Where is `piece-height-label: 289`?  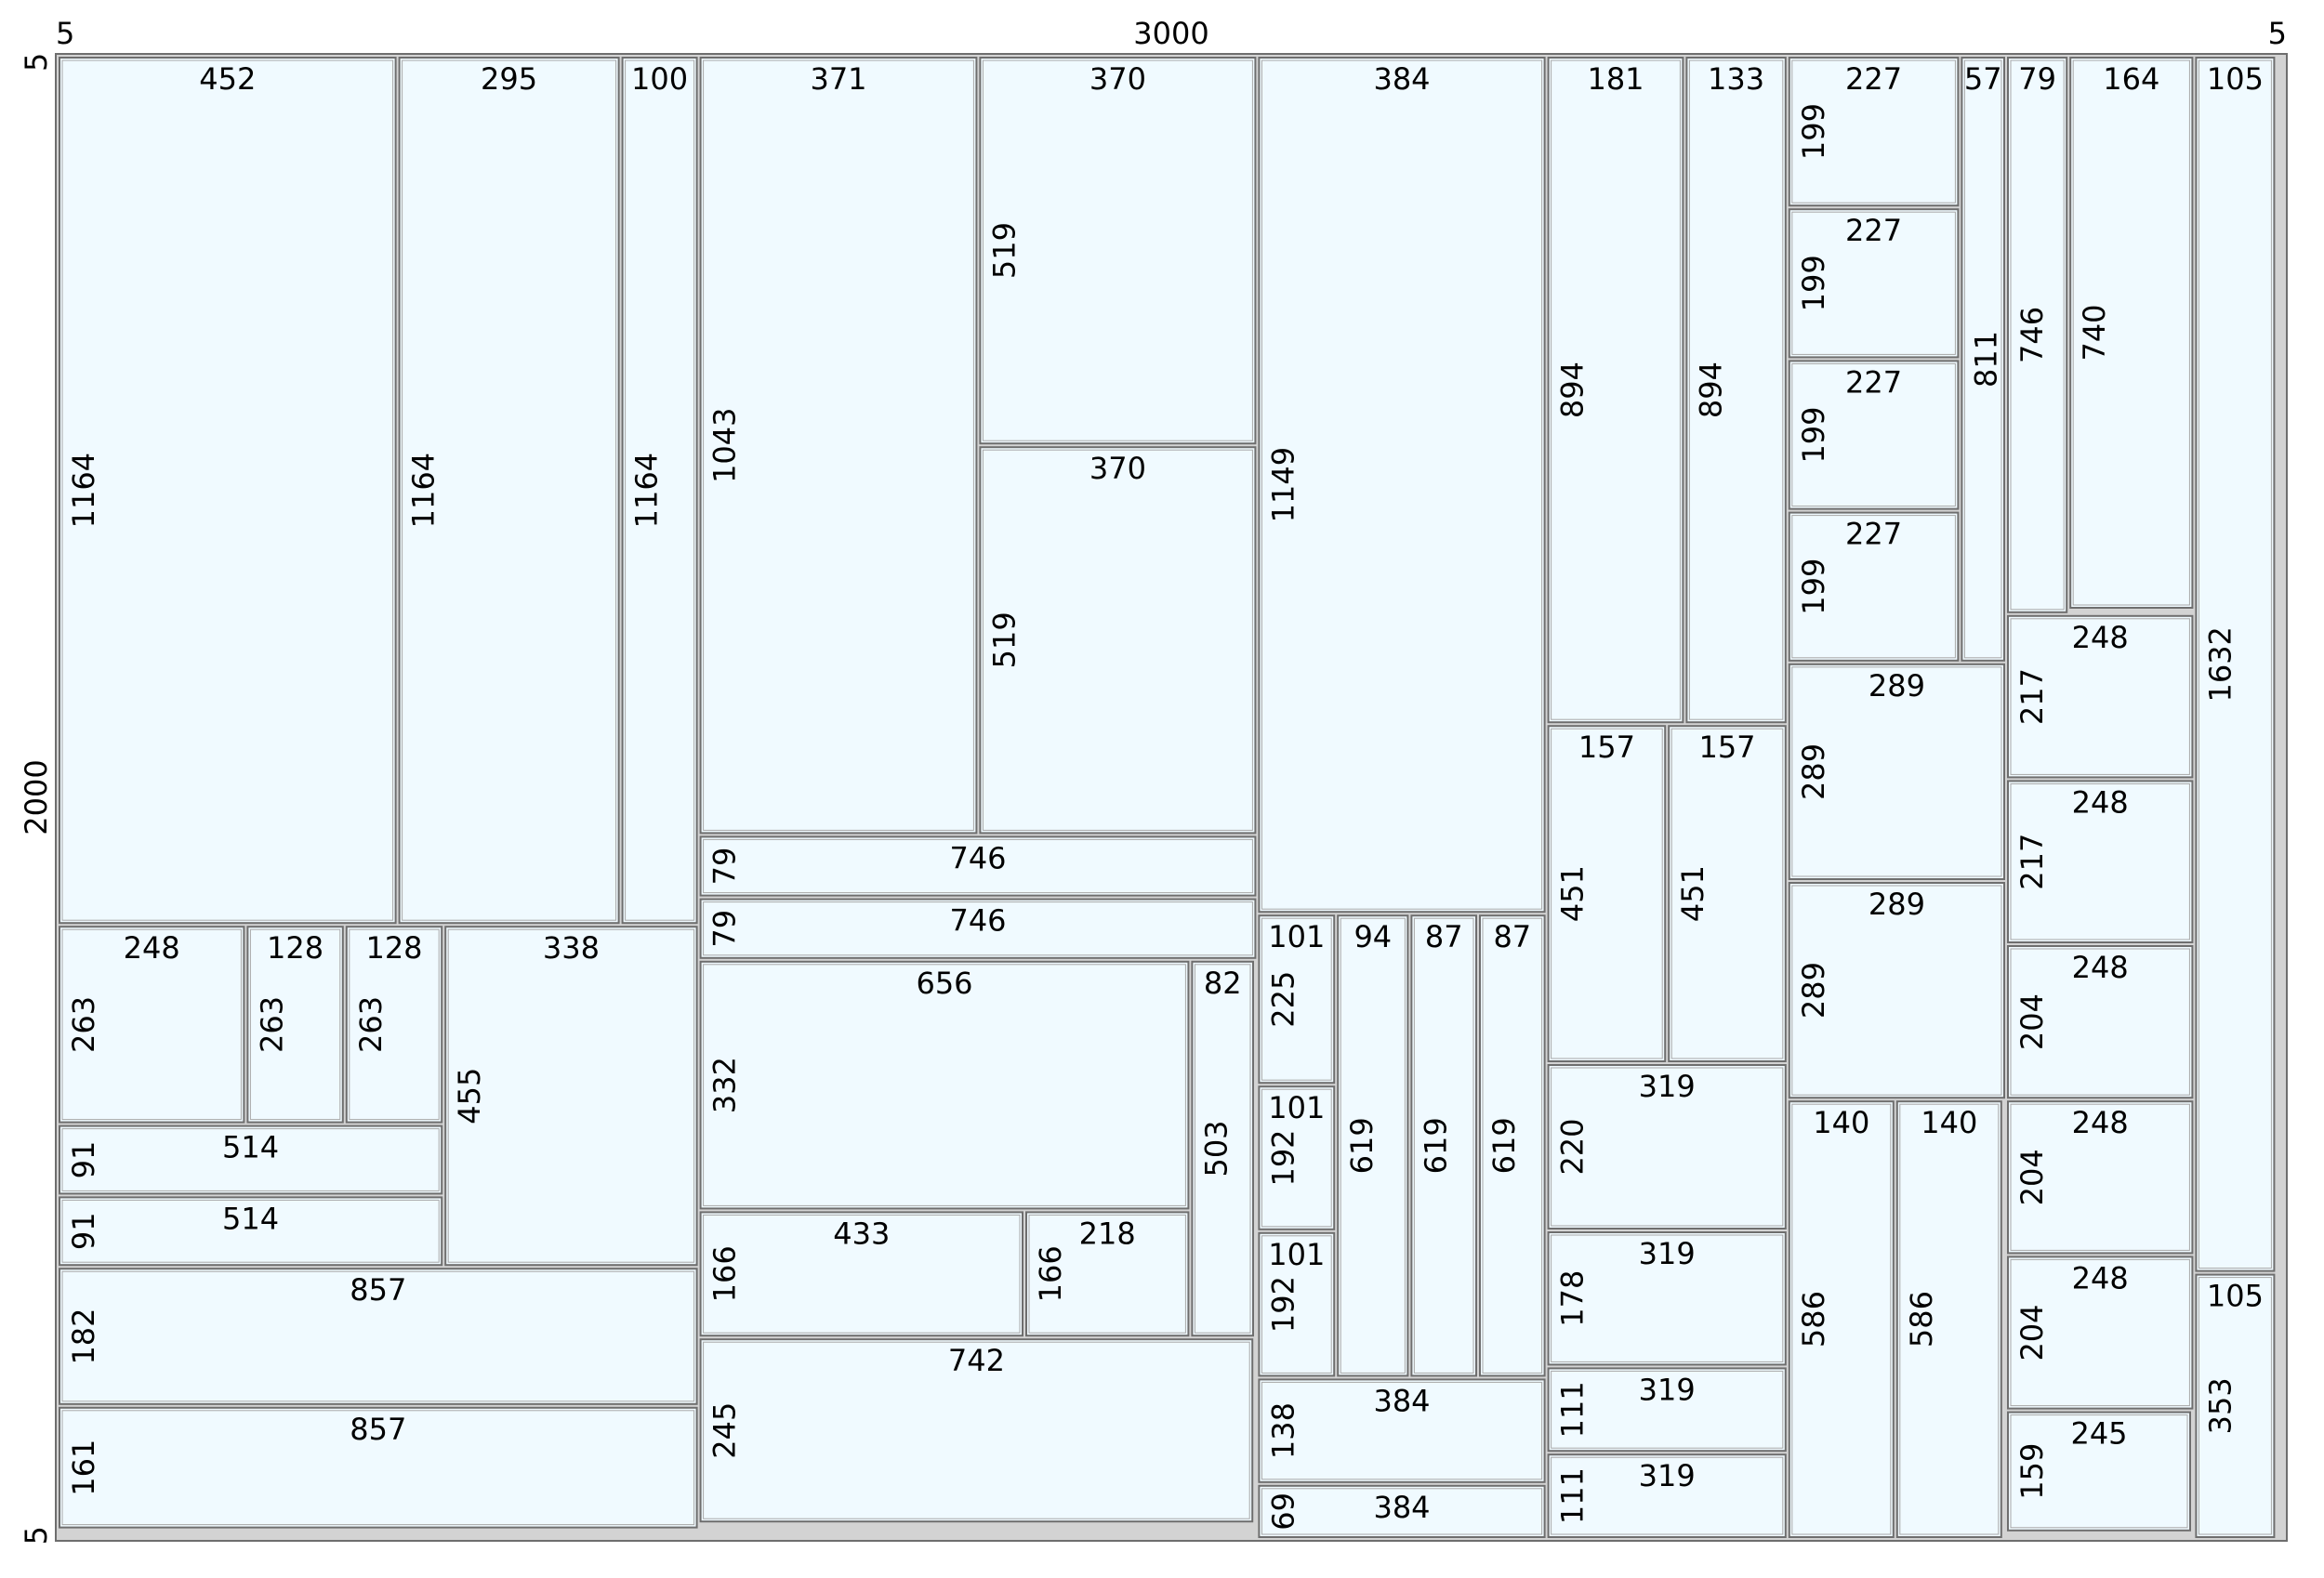 piece-height-label: 289 is located at coordinates (1813, 990).